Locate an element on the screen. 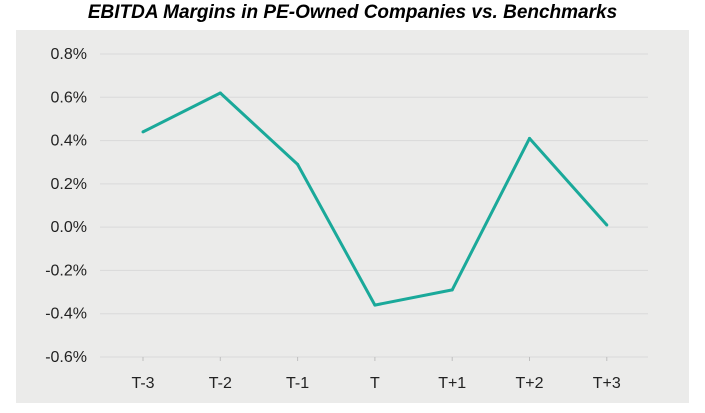 This screenshot has width=705, height=413. y-tick-label: -0.6% is located at coordinates (66, 357).